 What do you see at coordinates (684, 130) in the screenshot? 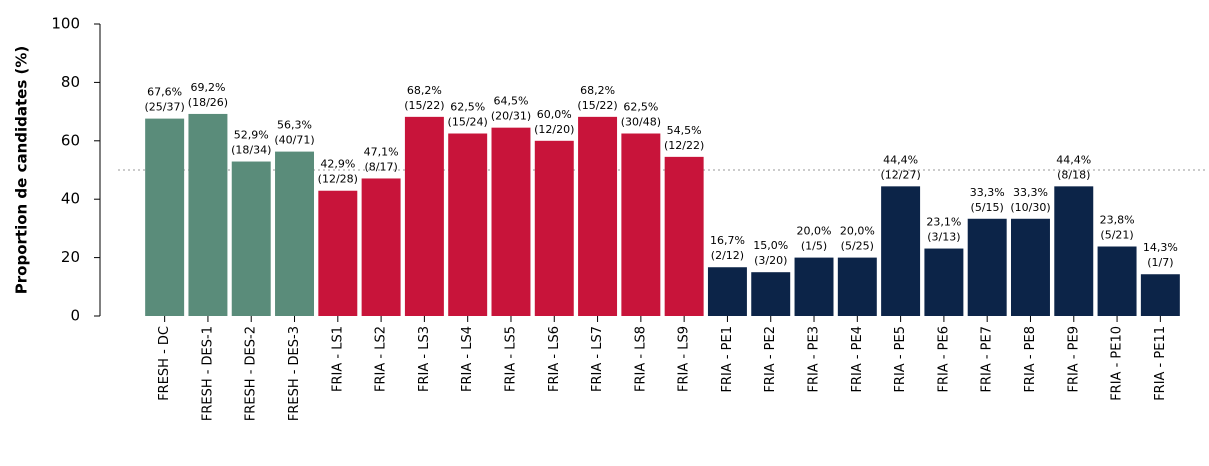
I see `data-label: 54,5%` at bounding box center [684, 130].